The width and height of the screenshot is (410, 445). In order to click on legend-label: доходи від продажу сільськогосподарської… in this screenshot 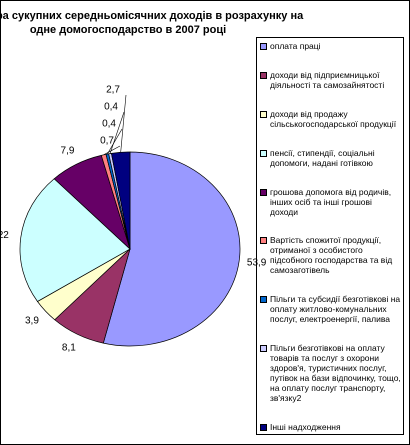, I will do `click(333, 118)`.